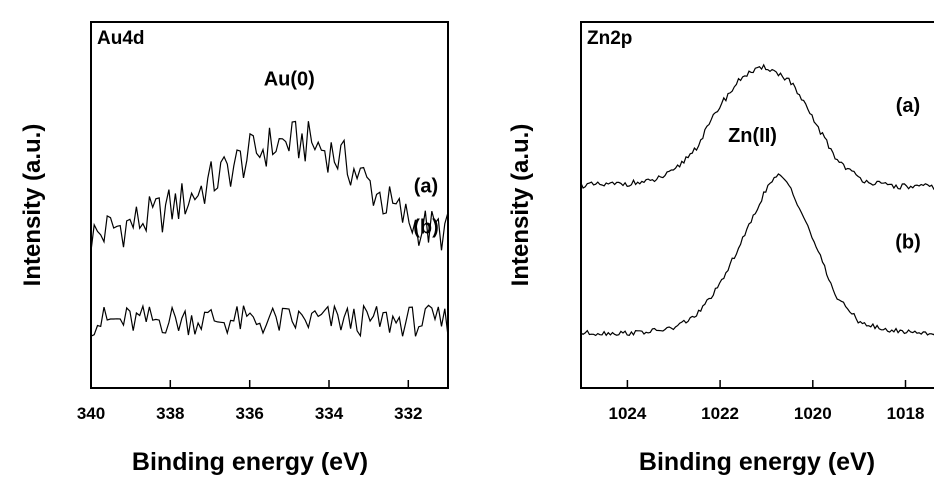 This screenshot has height=482, width=934. I want to click on x-tick-label: 1020, so click(813, 413).